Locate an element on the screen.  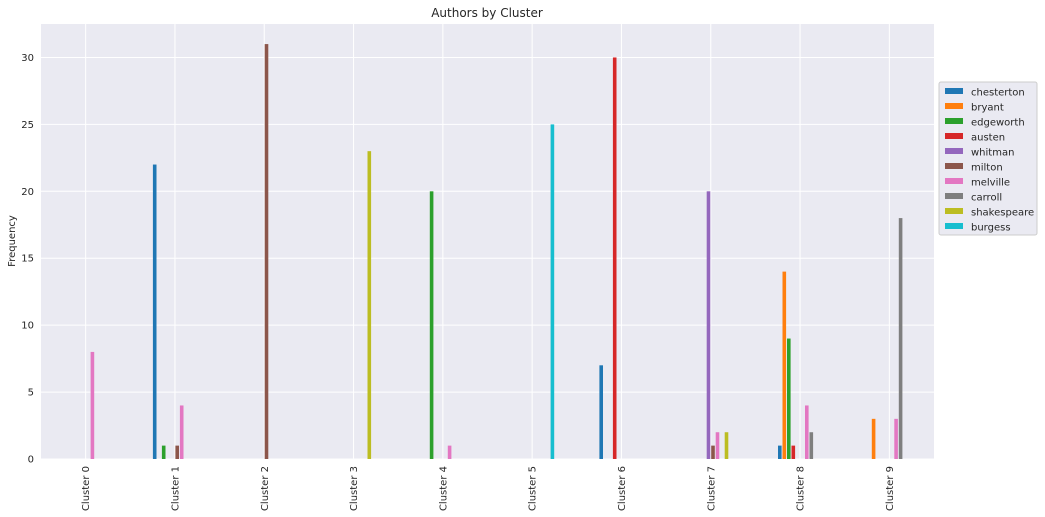
legend-swatch-austen is located at coordinates (954, 136).